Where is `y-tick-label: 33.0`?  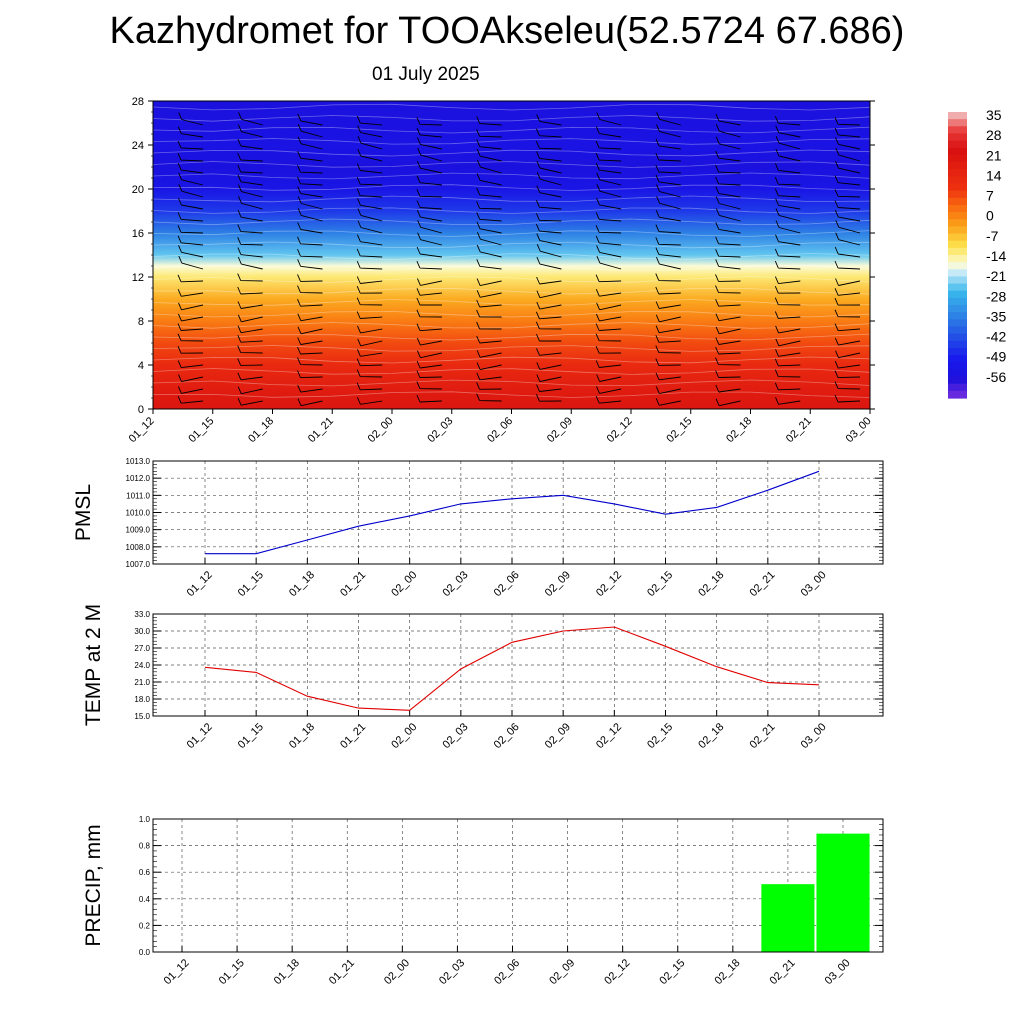 y-tick-label: 33.0 is located at coordinates (142, 614).